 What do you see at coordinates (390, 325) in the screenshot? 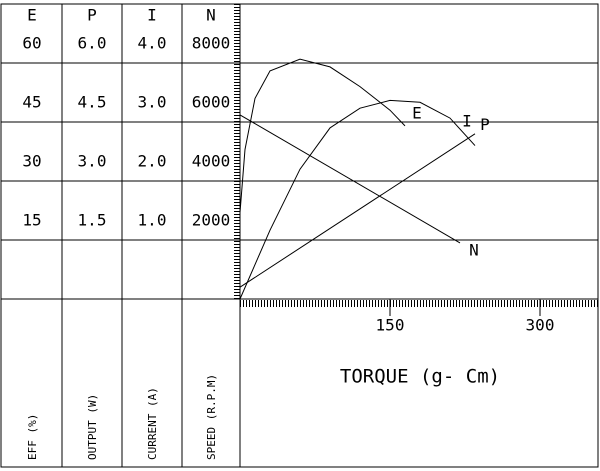
I see `x-tick-label: 150` at bounding box center [390, 325].